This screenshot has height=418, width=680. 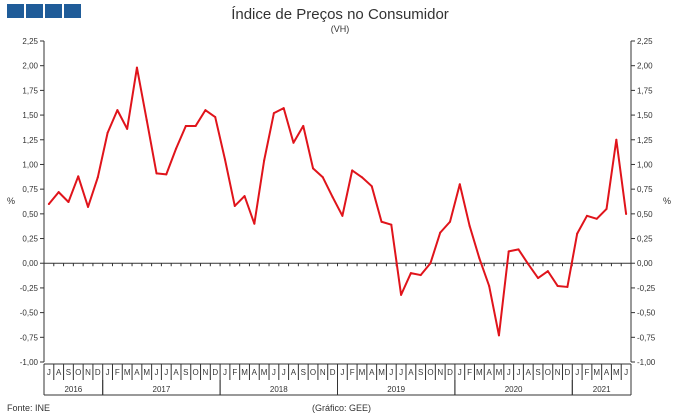 I want to click on y-tick-label-right: -0,50, so click(x=646, y=313).